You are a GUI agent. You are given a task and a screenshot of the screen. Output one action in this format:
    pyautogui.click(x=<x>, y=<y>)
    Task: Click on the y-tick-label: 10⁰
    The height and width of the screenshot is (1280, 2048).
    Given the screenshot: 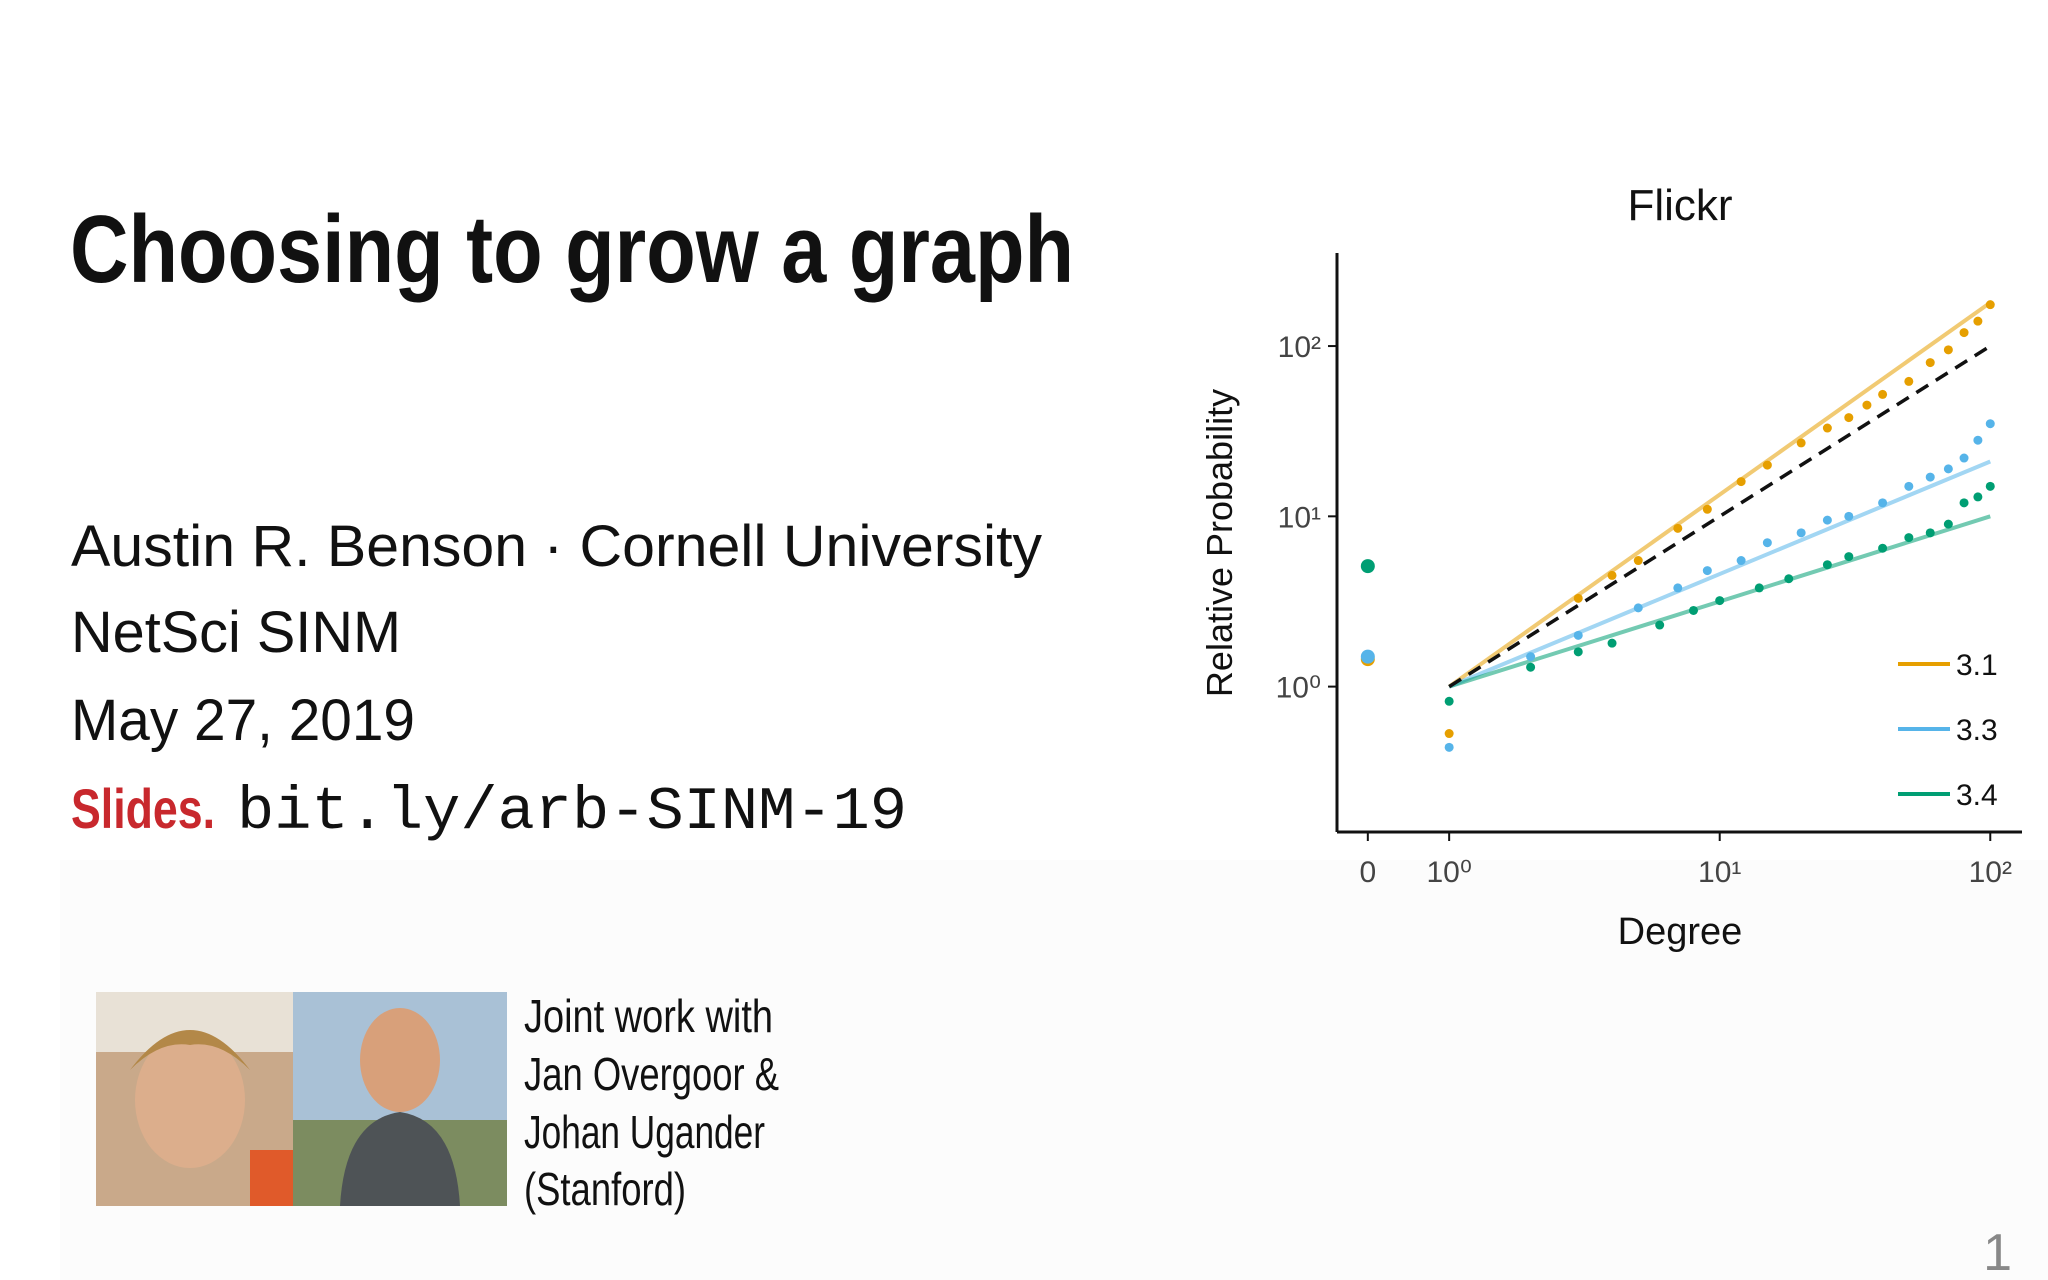 What is the action you would take?
    pyautogui.click(x=1298, y=688)
    